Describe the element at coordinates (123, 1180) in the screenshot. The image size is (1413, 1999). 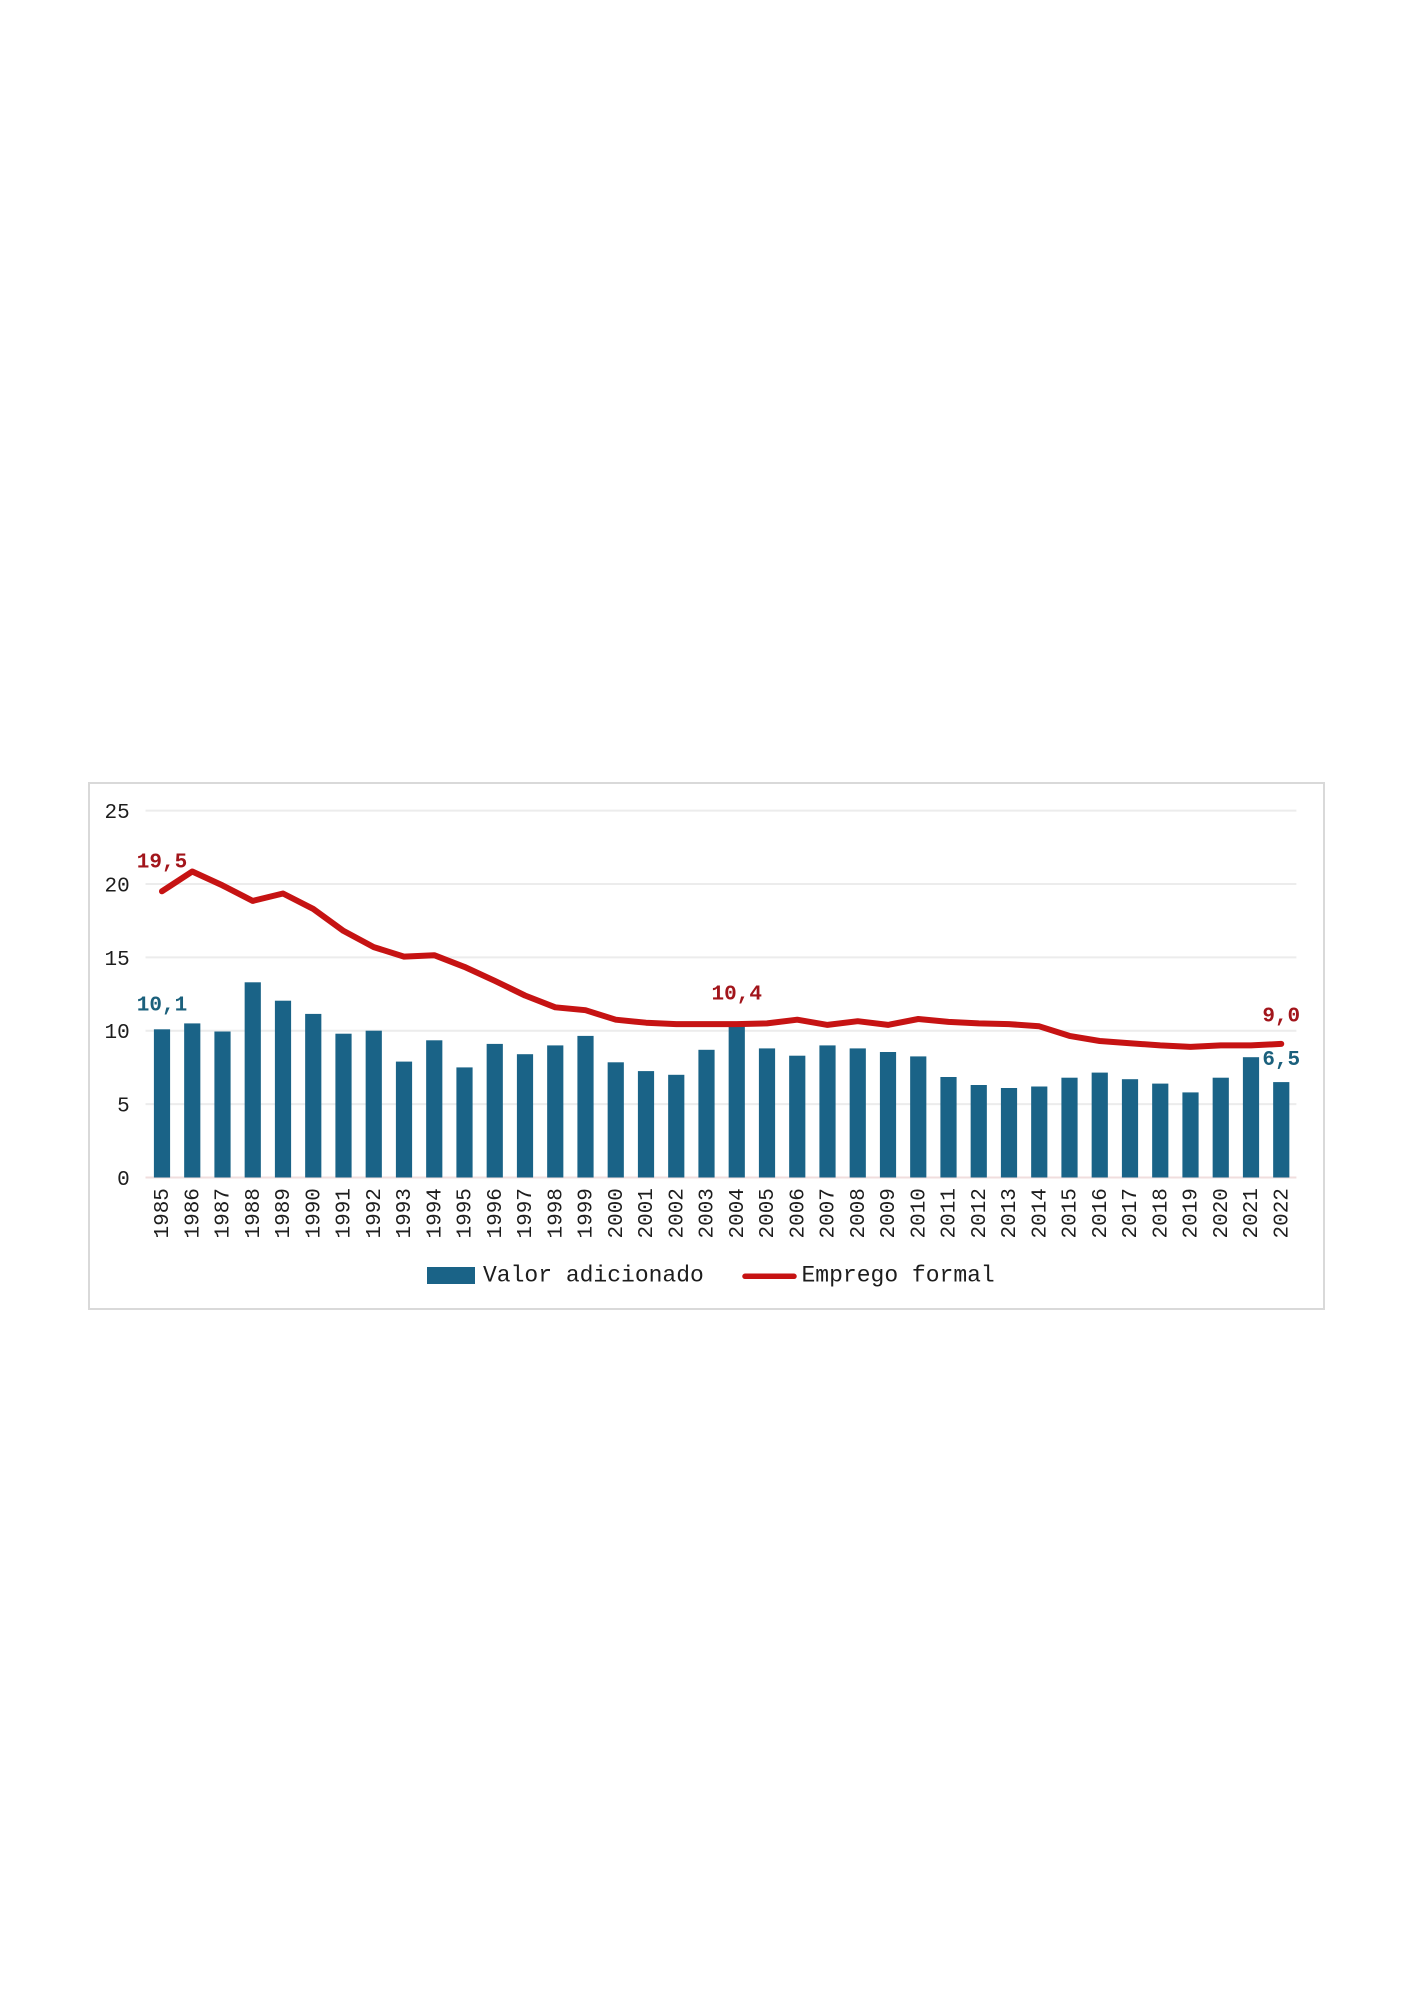
I see `svg-text: 0` at that location.